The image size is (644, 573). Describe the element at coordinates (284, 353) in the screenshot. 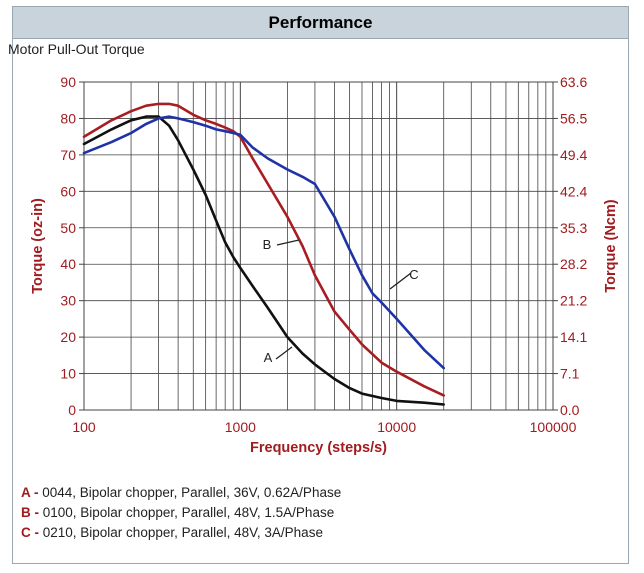

I see `annotation-pointer-a` at that location.